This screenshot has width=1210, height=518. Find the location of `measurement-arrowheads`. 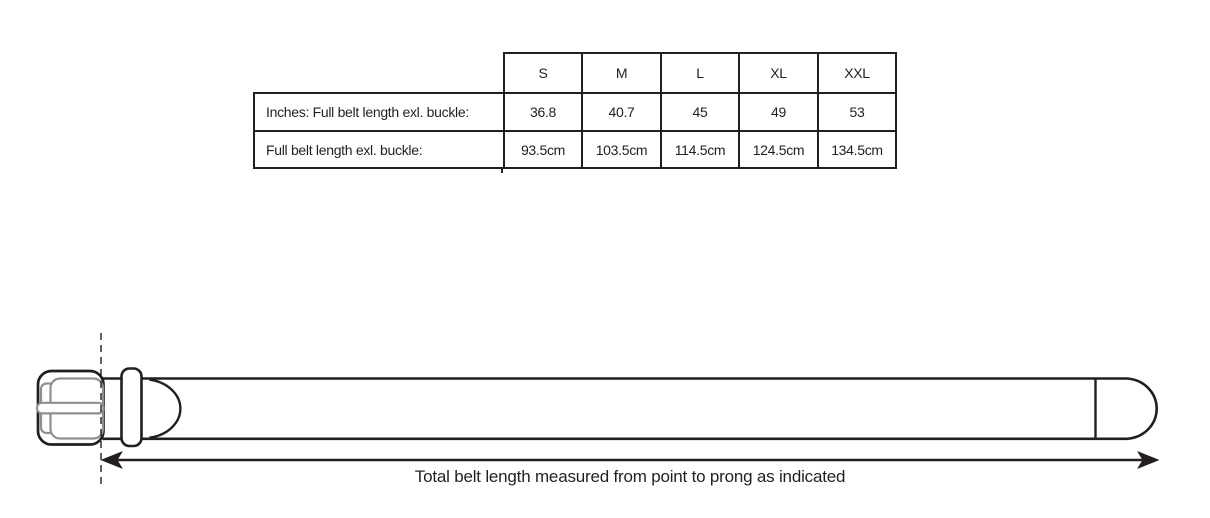

measurement-arrowheads is located at coordinates (630, 460).